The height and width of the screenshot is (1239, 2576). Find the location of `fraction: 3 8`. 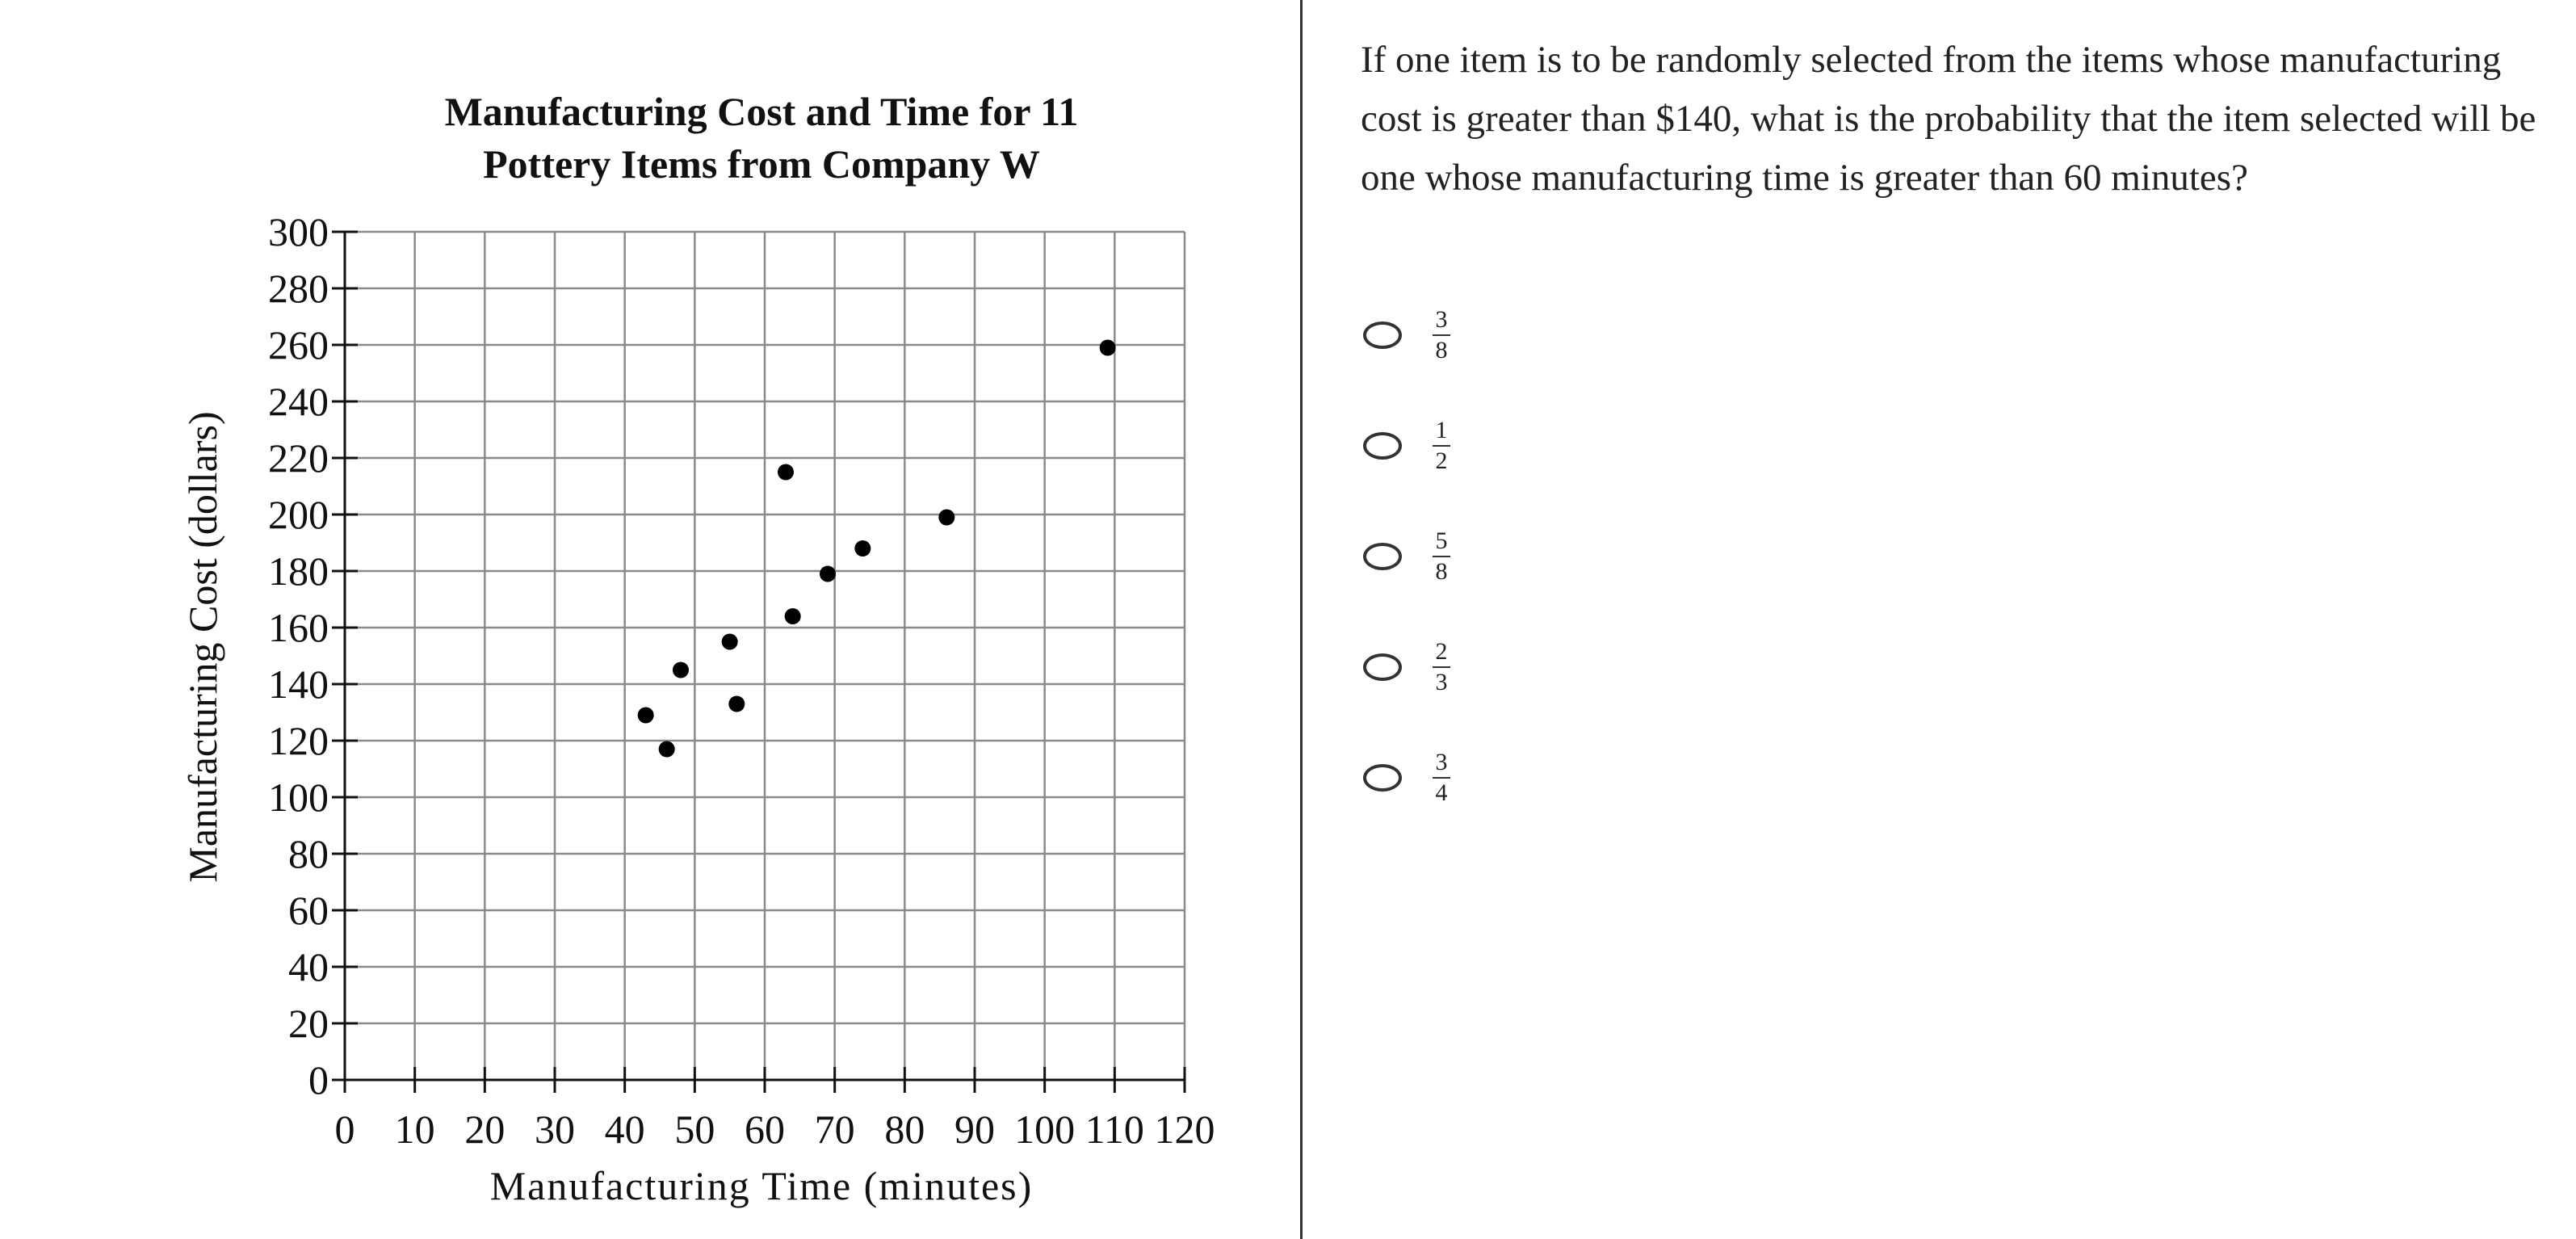

fraction: 3 8 is located at coordinates (1441, 335).